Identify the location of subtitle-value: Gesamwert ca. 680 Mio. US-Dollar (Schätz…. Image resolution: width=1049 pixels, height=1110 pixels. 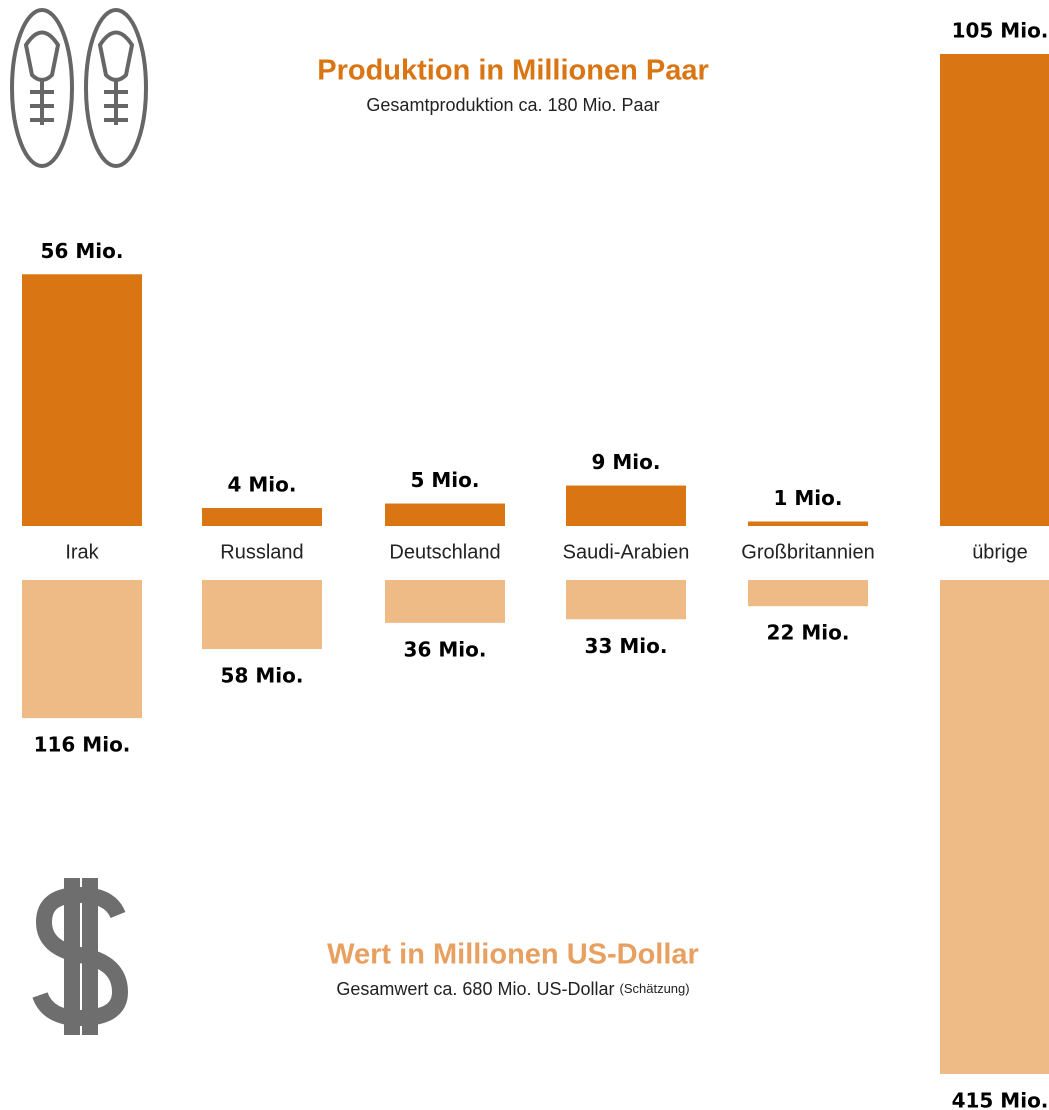
(512, 989).